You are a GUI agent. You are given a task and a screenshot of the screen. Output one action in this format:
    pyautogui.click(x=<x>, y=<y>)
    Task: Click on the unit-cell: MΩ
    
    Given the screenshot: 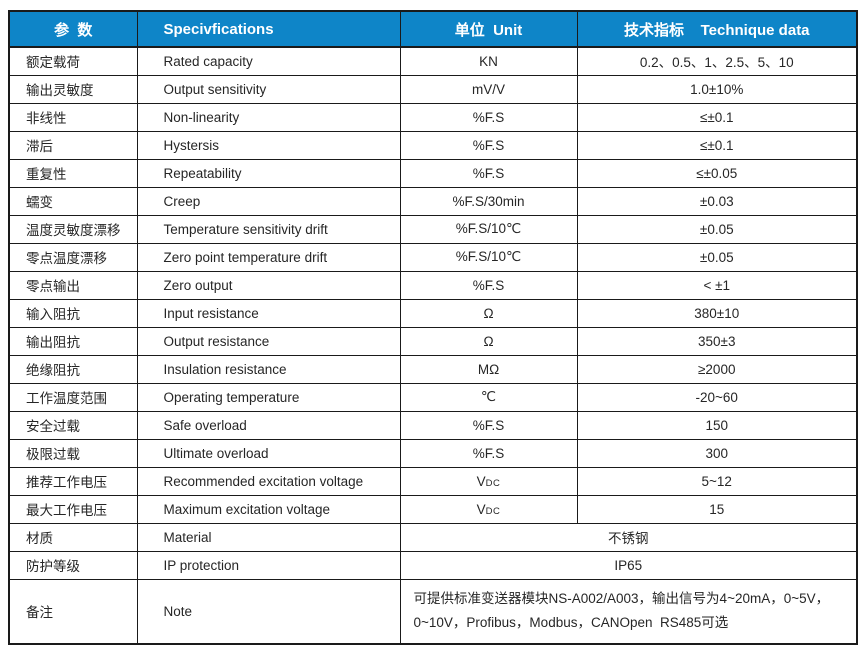 What is the action you would take?
    pyautogui.click(x=488, y=369)
    